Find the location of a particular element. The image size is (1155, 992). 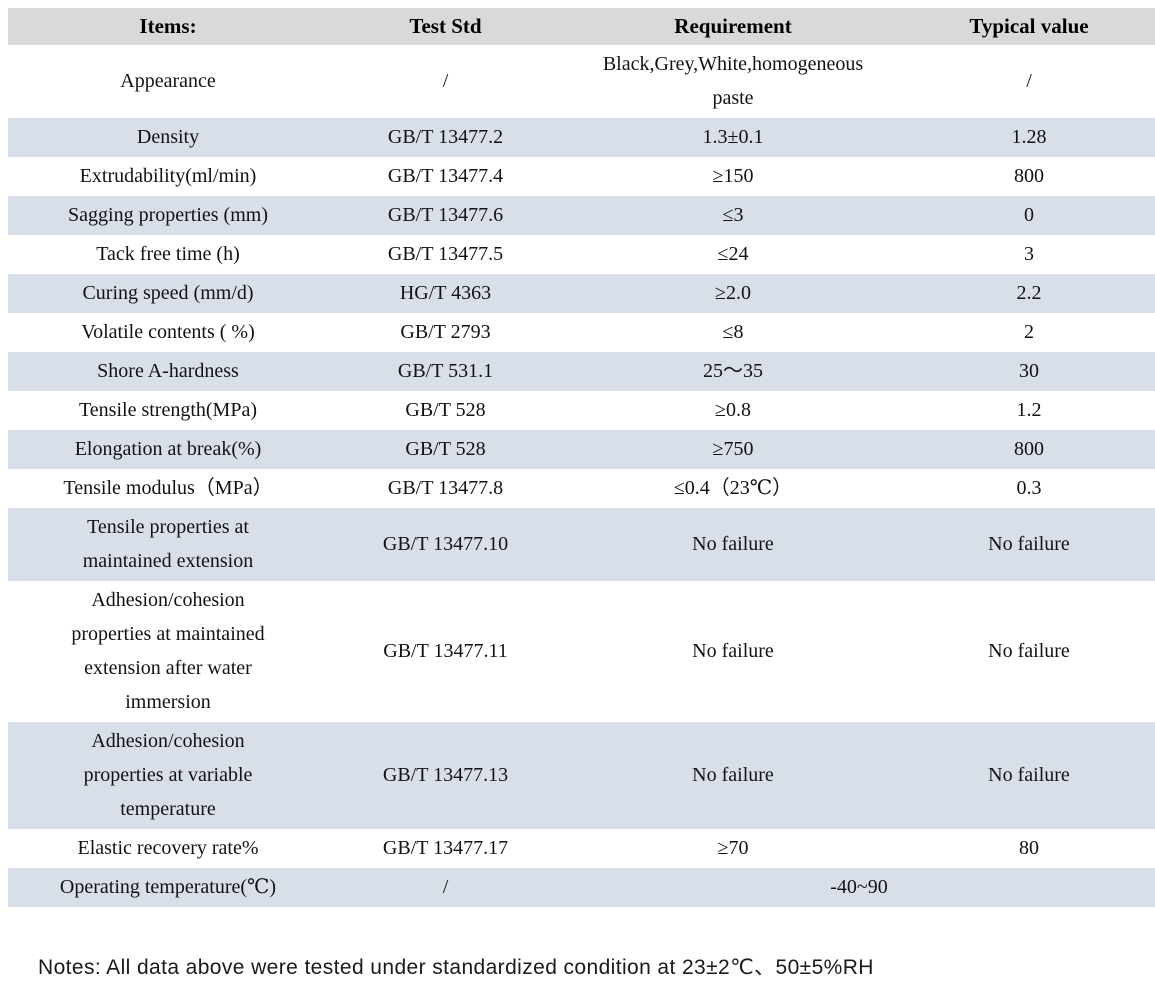

cell-item: Appearance is located at coordinates (168, 81).